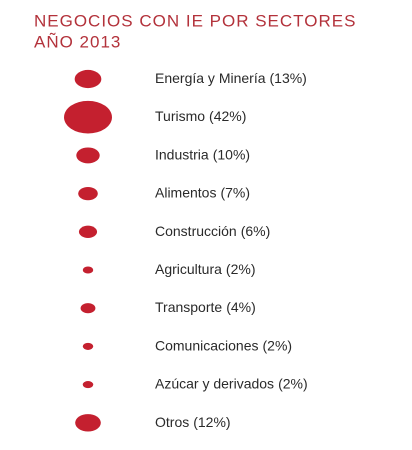  I want to click on category-name: Transporte, so click(188, 307).